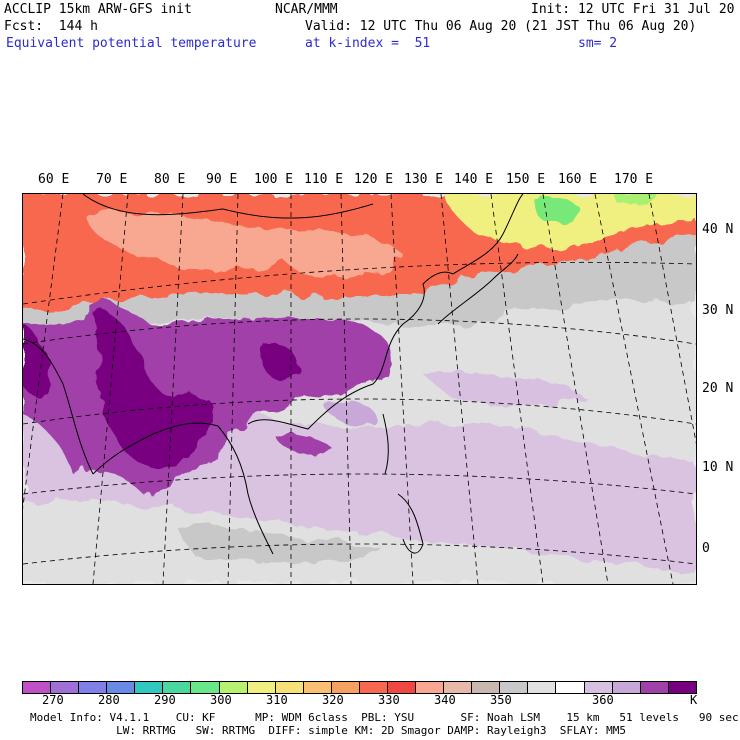  I want to click on dark-purple-core, so click(152, 389).